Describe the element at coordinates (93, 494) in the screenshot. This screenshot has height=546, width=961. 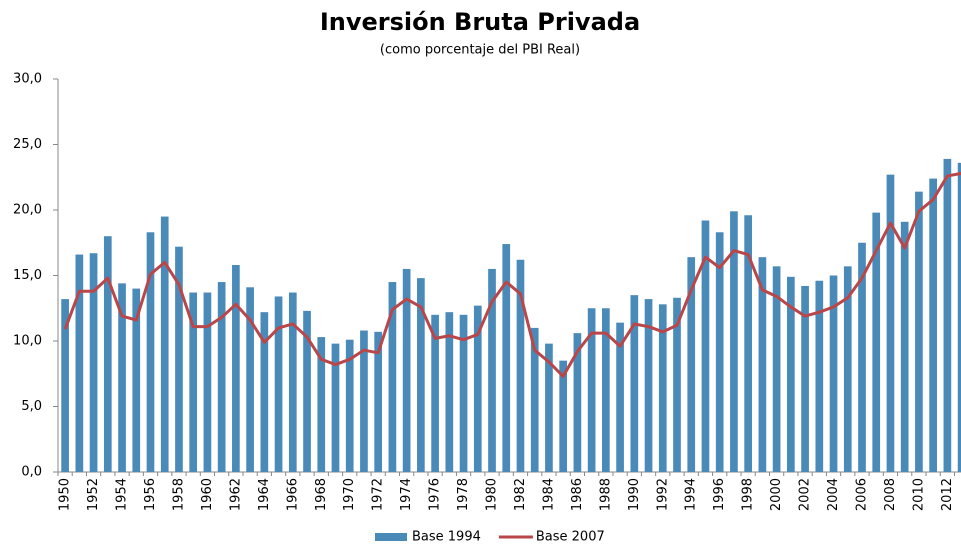
I see `x-tick-label: 1952` at that location.